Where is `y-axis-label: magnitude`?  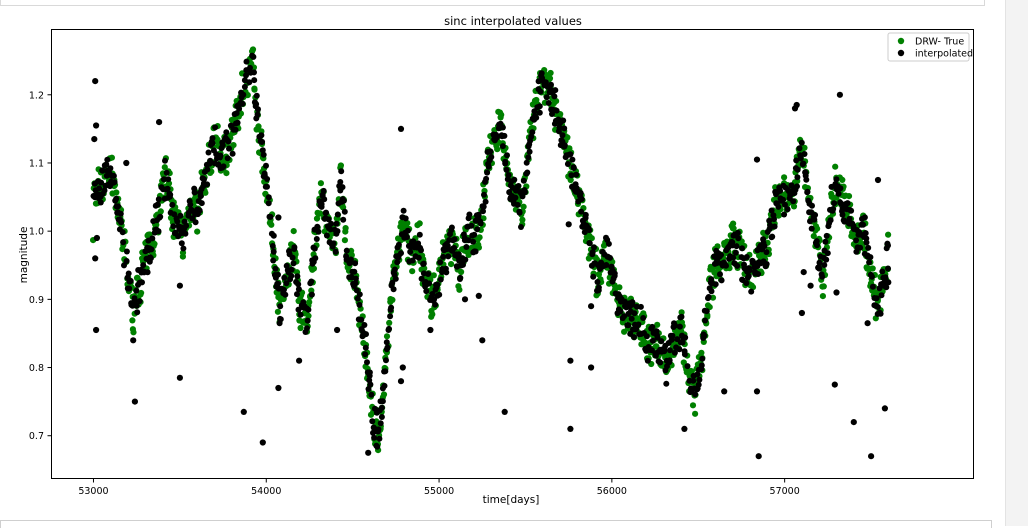
y-axis-label: magnitude is located at coordinates (24, 255).